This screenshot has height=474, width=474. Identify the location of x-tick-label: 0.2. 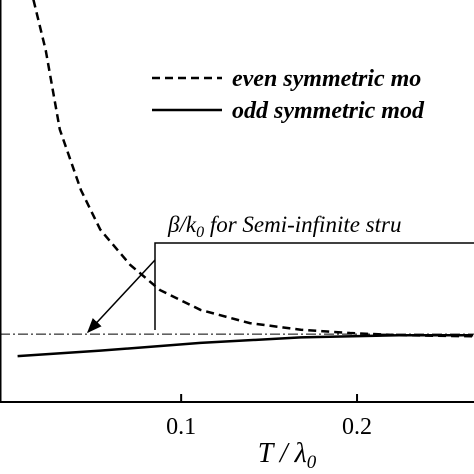
(357, 427).